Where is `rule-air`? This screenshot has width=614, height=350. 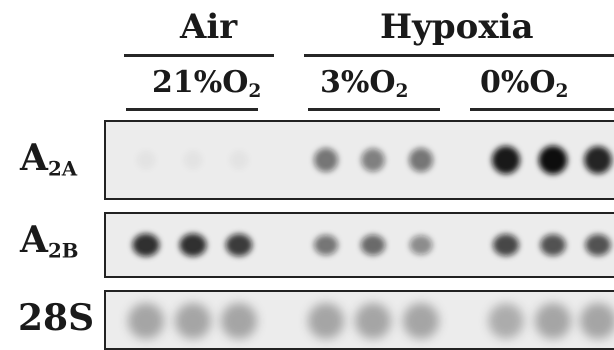
rule-air is located at coordinates (199, 55).